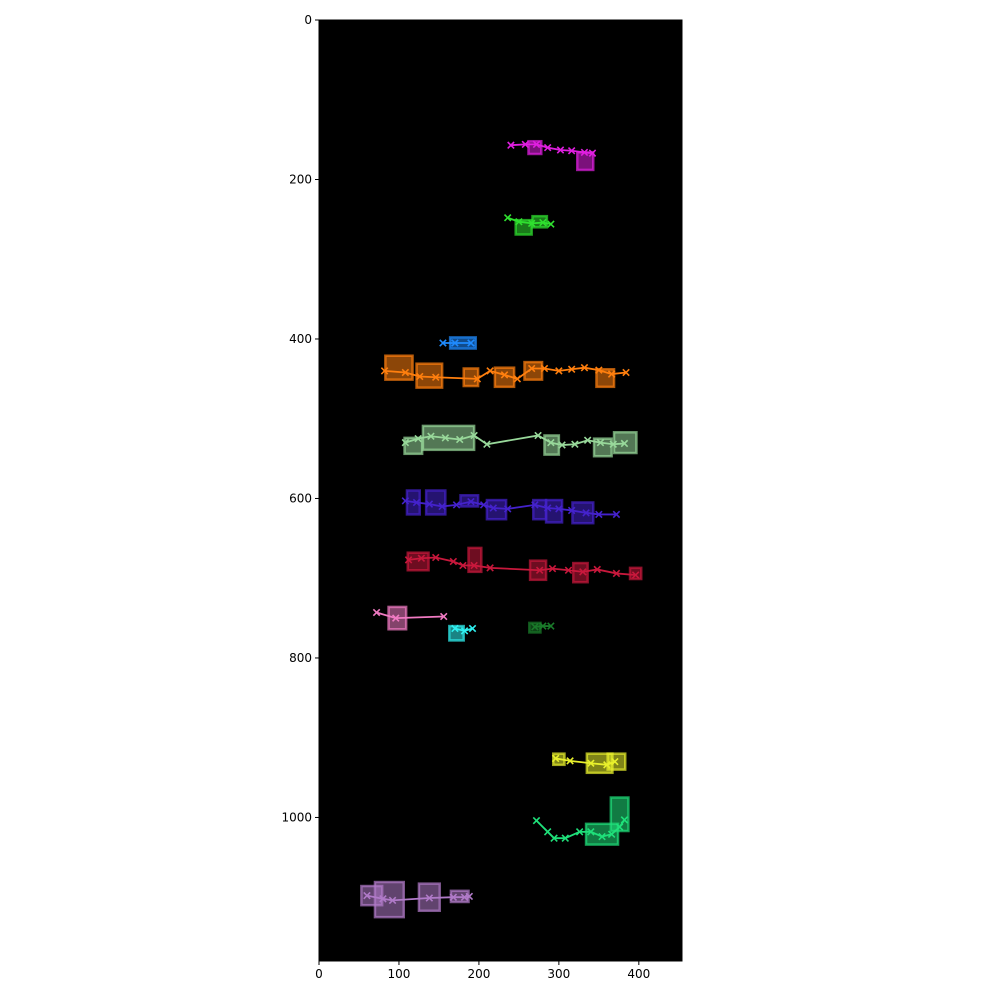  I want to click on series-6-line, so click(522, 566).